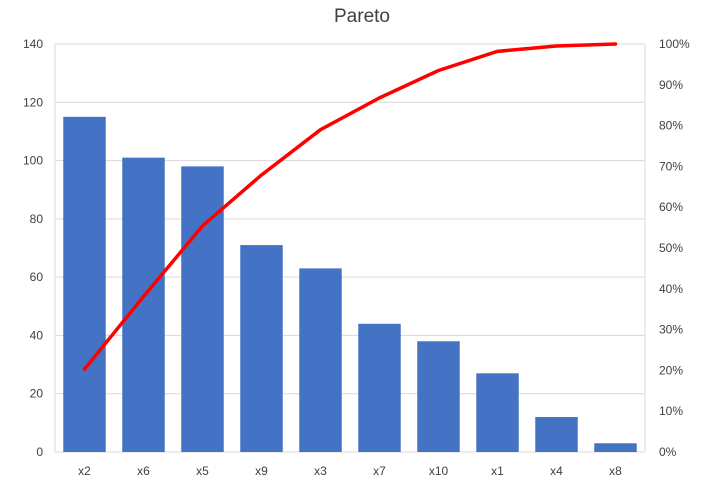 Image resolution: width=704 pixels, height=498 pixels. What do you see at coordinates (37, 219) in the screenshot?
I see `y-tick-label: 80` at bounding box center [37, 219].